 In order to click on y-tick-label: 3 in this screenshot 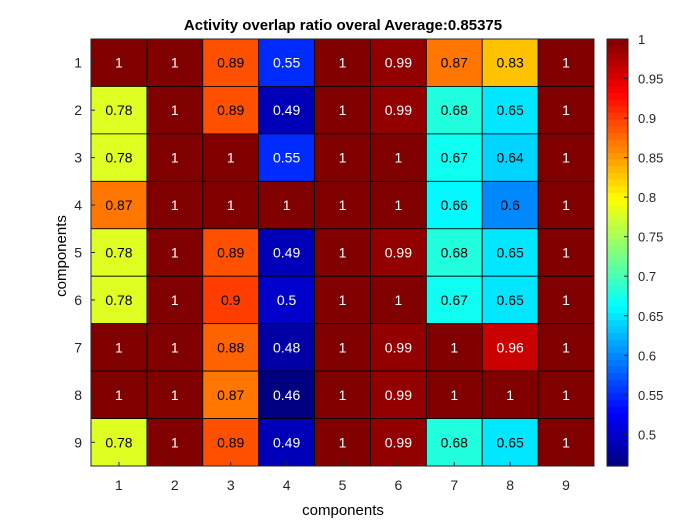, I will do `click(78, 158)`.